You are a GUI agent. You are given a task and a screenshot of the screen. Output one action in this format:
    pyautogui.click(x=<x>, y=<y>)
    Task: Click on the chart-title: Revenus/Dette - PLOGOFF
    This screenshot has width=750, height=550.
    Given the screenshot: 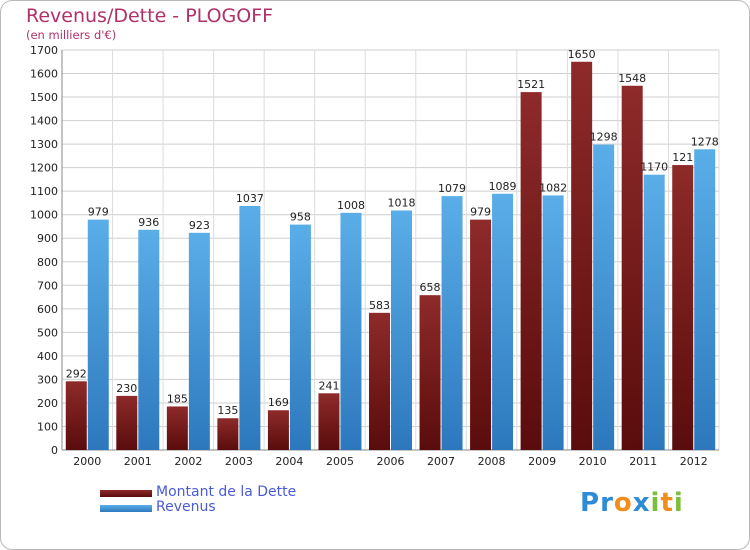 What is the action you would take?
    pyautogui.click(x=150, y=16)
    